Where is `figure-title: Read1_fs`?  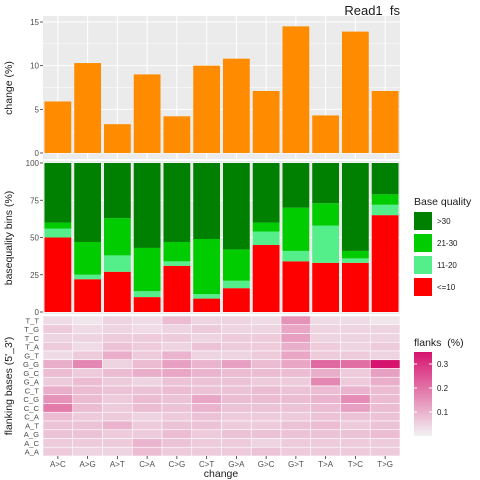
figure-title: Read1_fs is located at coordinates (372, 10).